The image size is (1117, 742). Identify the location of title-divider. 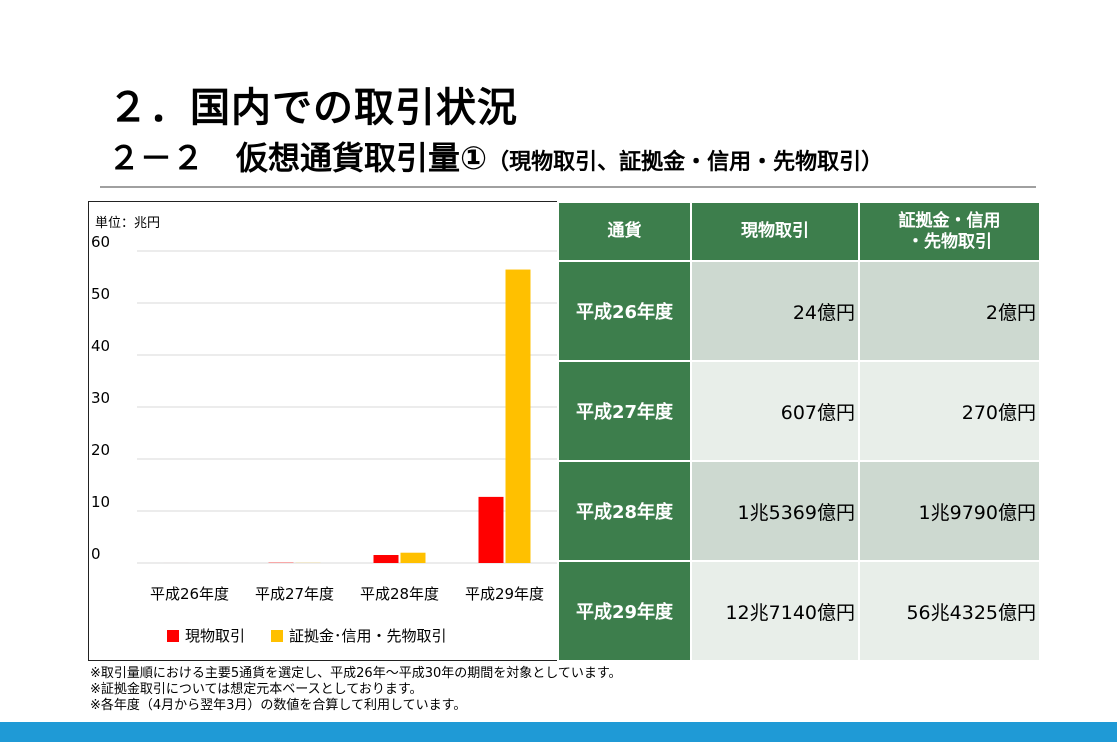
(568, 187).